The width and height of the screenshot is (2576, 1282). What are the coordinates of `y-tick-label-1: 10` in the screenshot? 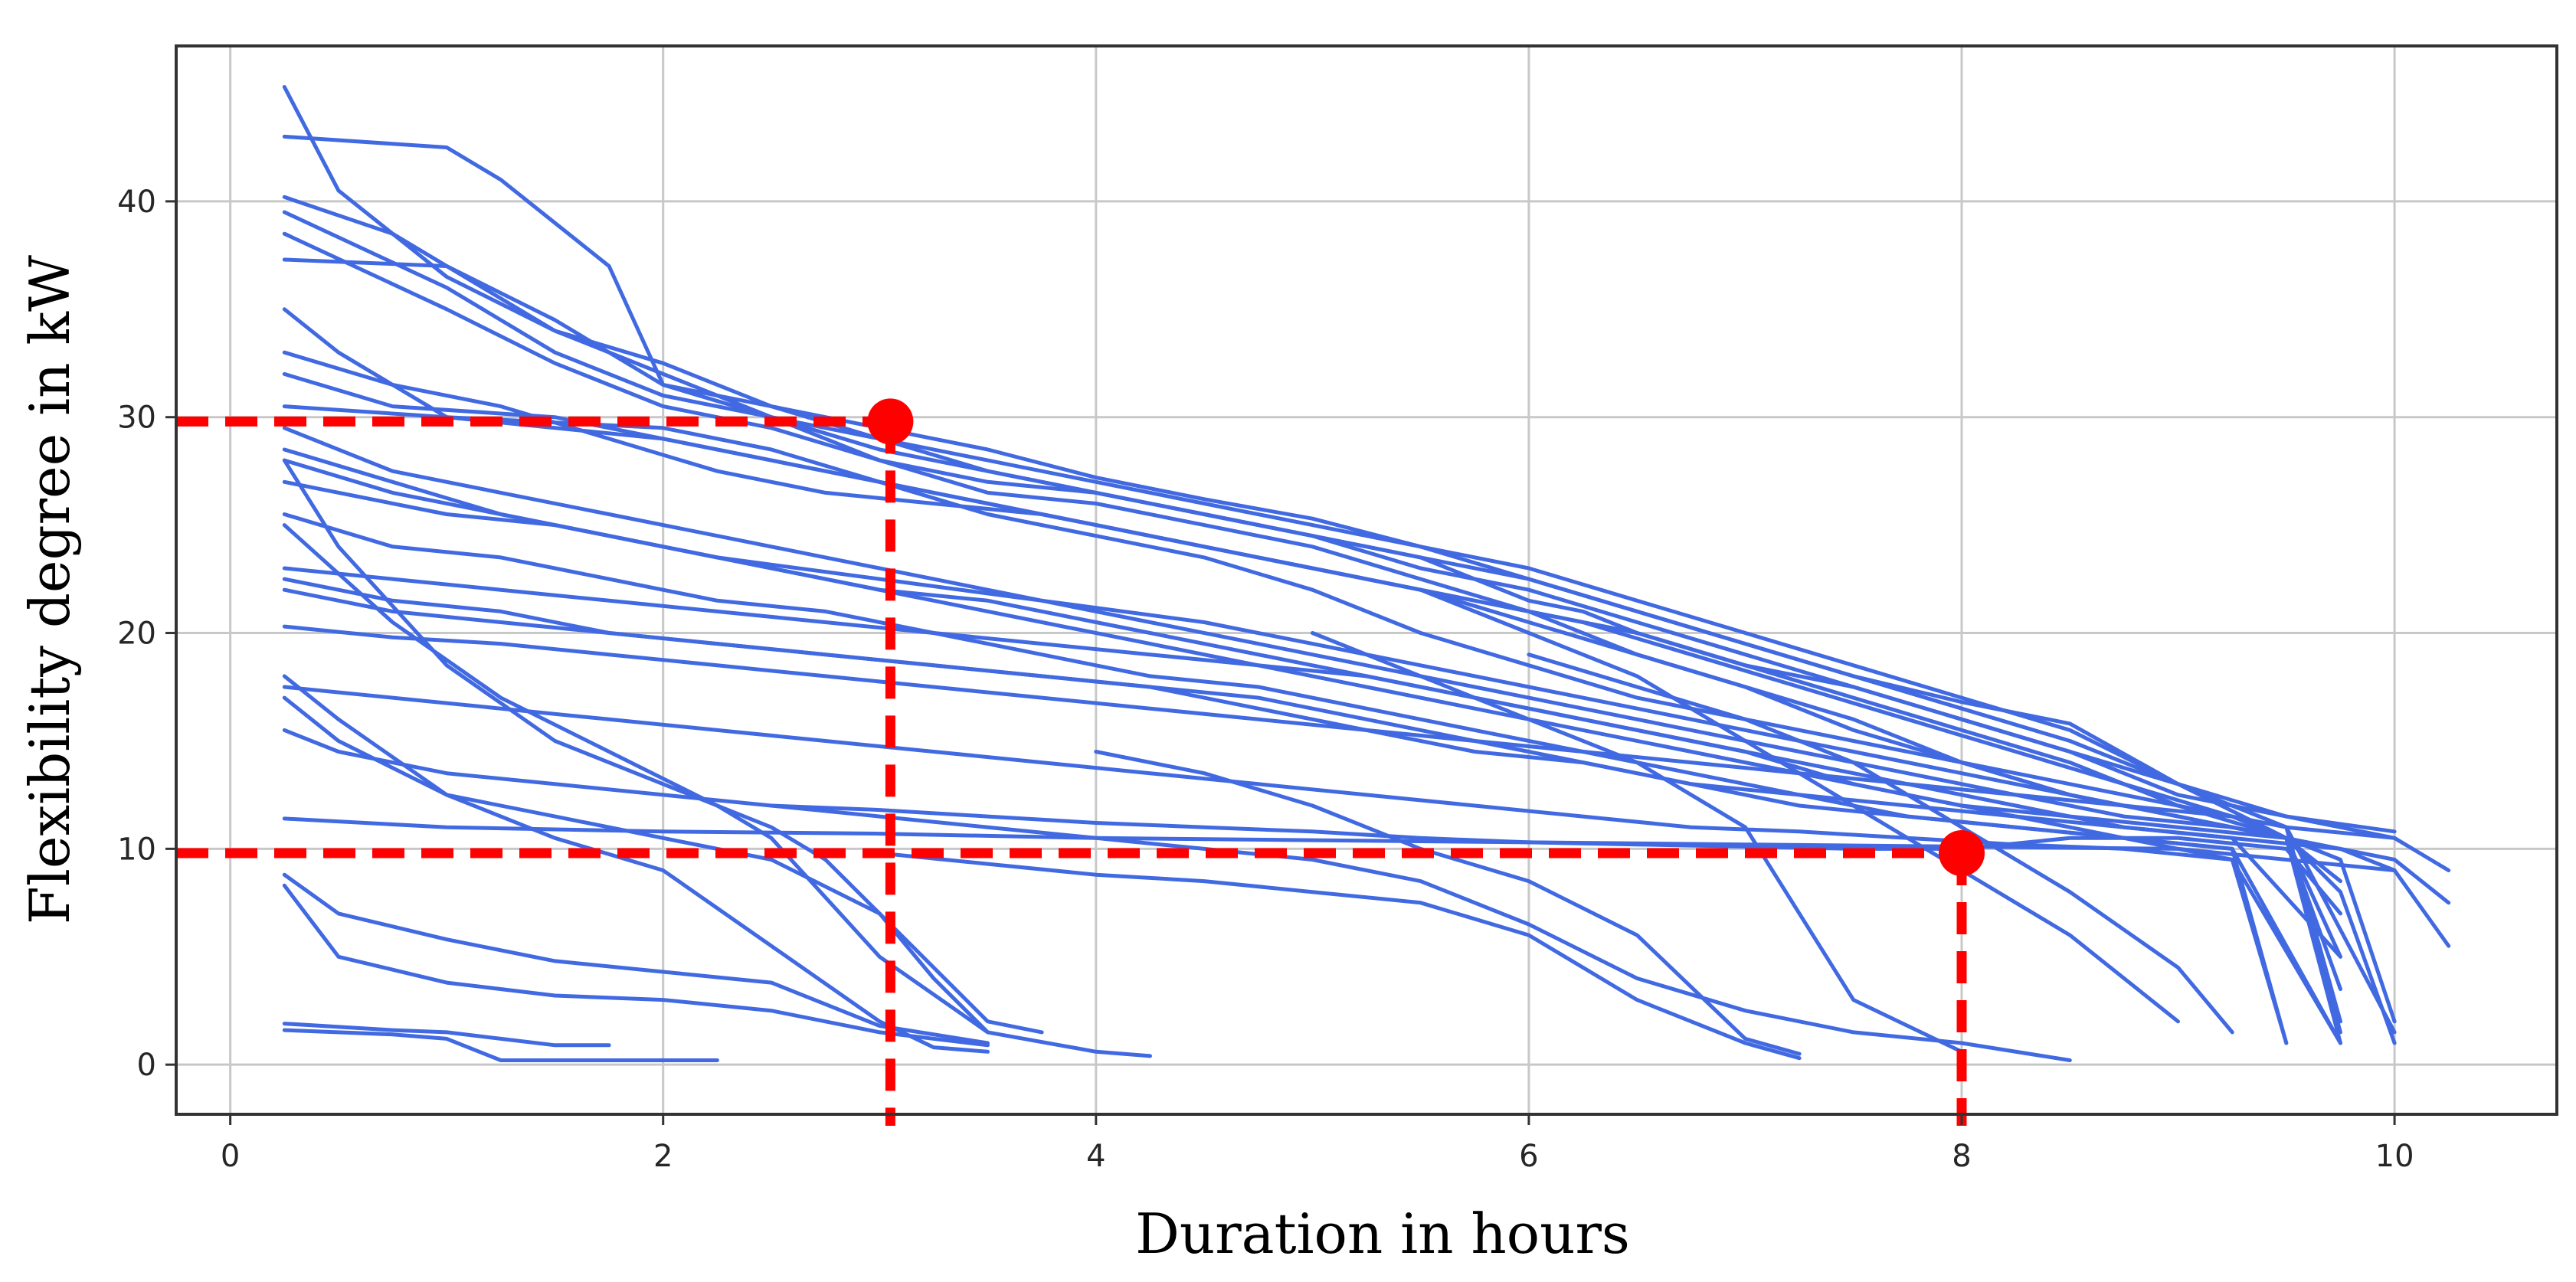 It's located at (136, 850).